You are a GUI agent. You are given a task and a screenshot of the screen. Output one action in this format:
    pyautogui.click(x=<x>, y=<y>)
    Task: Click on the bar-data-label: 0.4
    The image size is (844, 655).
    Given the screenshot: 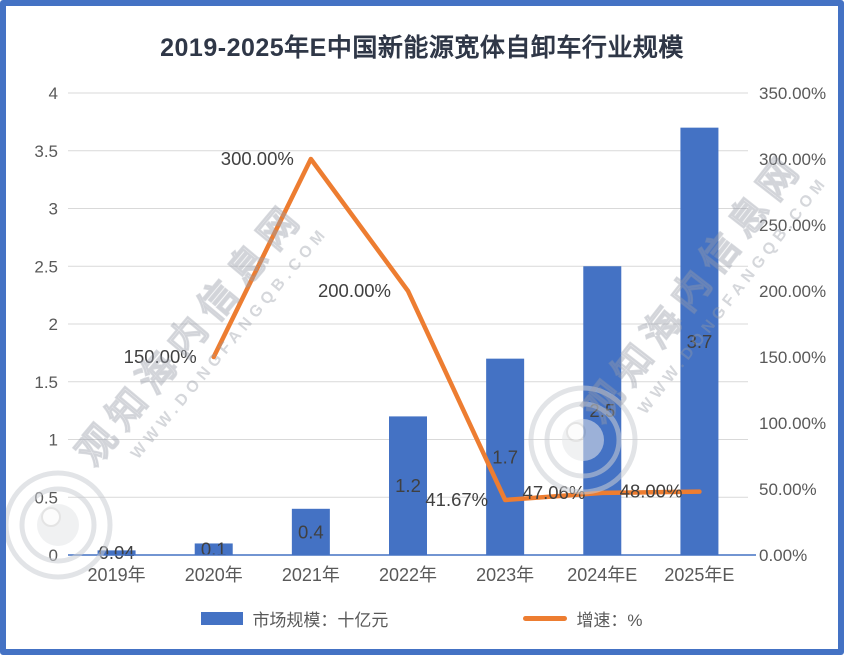 What is the action you would take?
    pyautogui.click(x=311, y=531)
    